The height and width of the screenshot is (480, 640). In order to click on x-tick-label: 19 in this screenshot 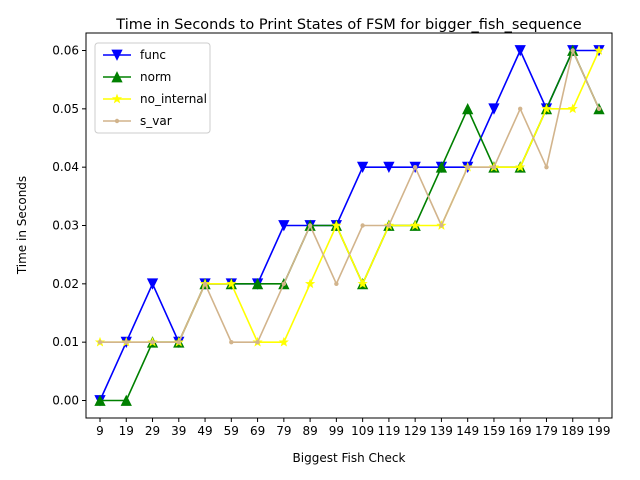, I will do `click(126, 431)`.